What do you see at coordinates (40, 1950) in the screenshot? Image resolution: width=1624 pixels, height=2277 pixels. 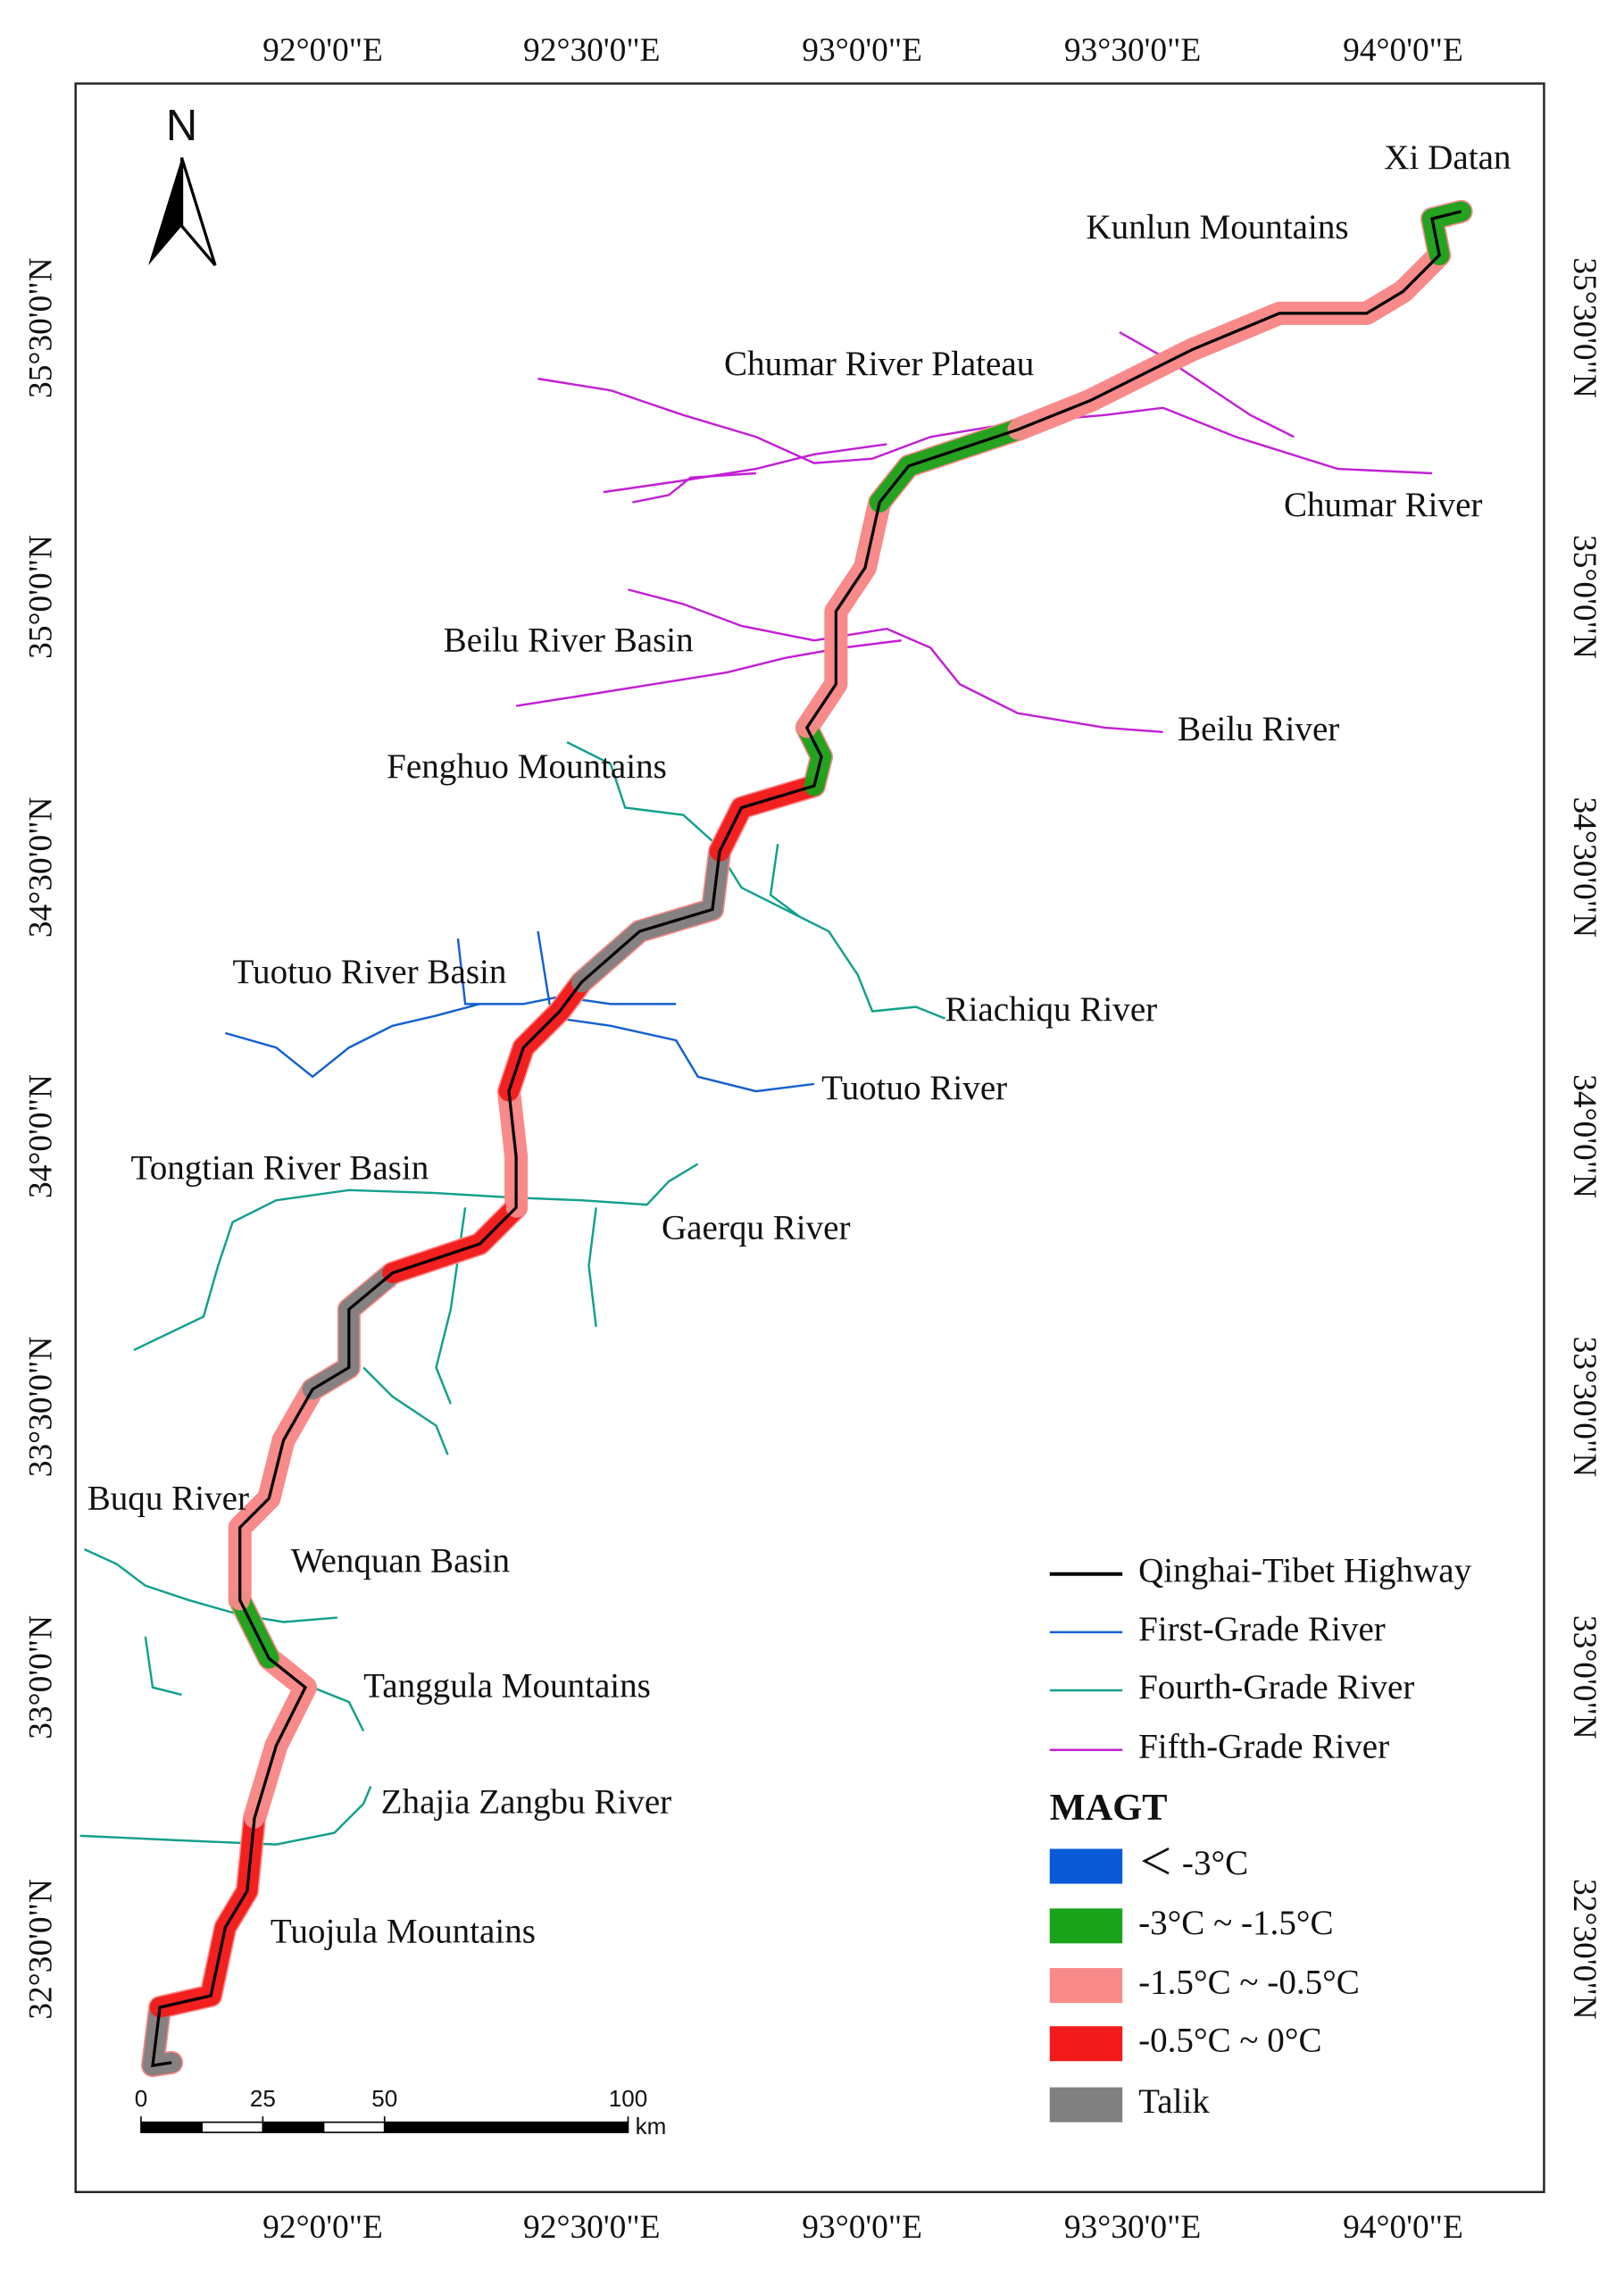 I see `lat-label-left: 32°30'0"N` at bounding box center [40, 1950].